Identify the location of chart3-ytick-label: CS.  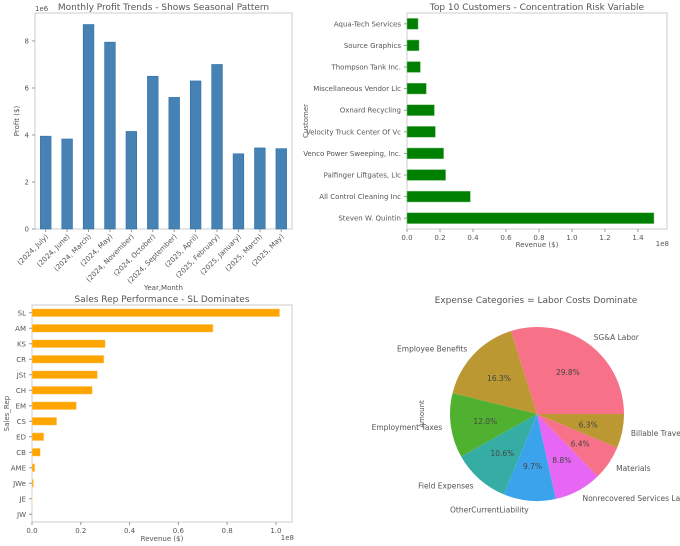
(22, 422).